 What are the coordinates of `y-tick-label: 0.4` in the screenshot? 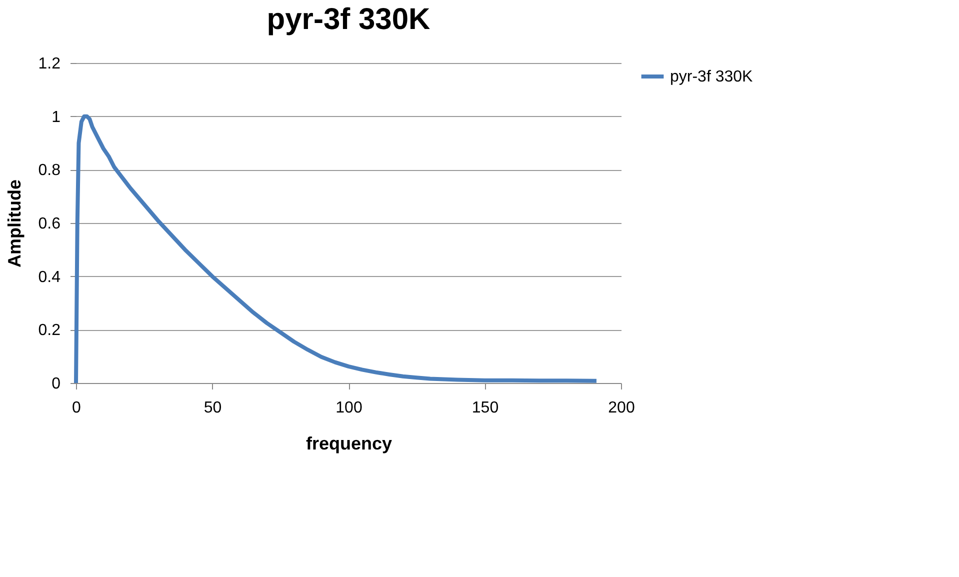 It's located at (49, 277).